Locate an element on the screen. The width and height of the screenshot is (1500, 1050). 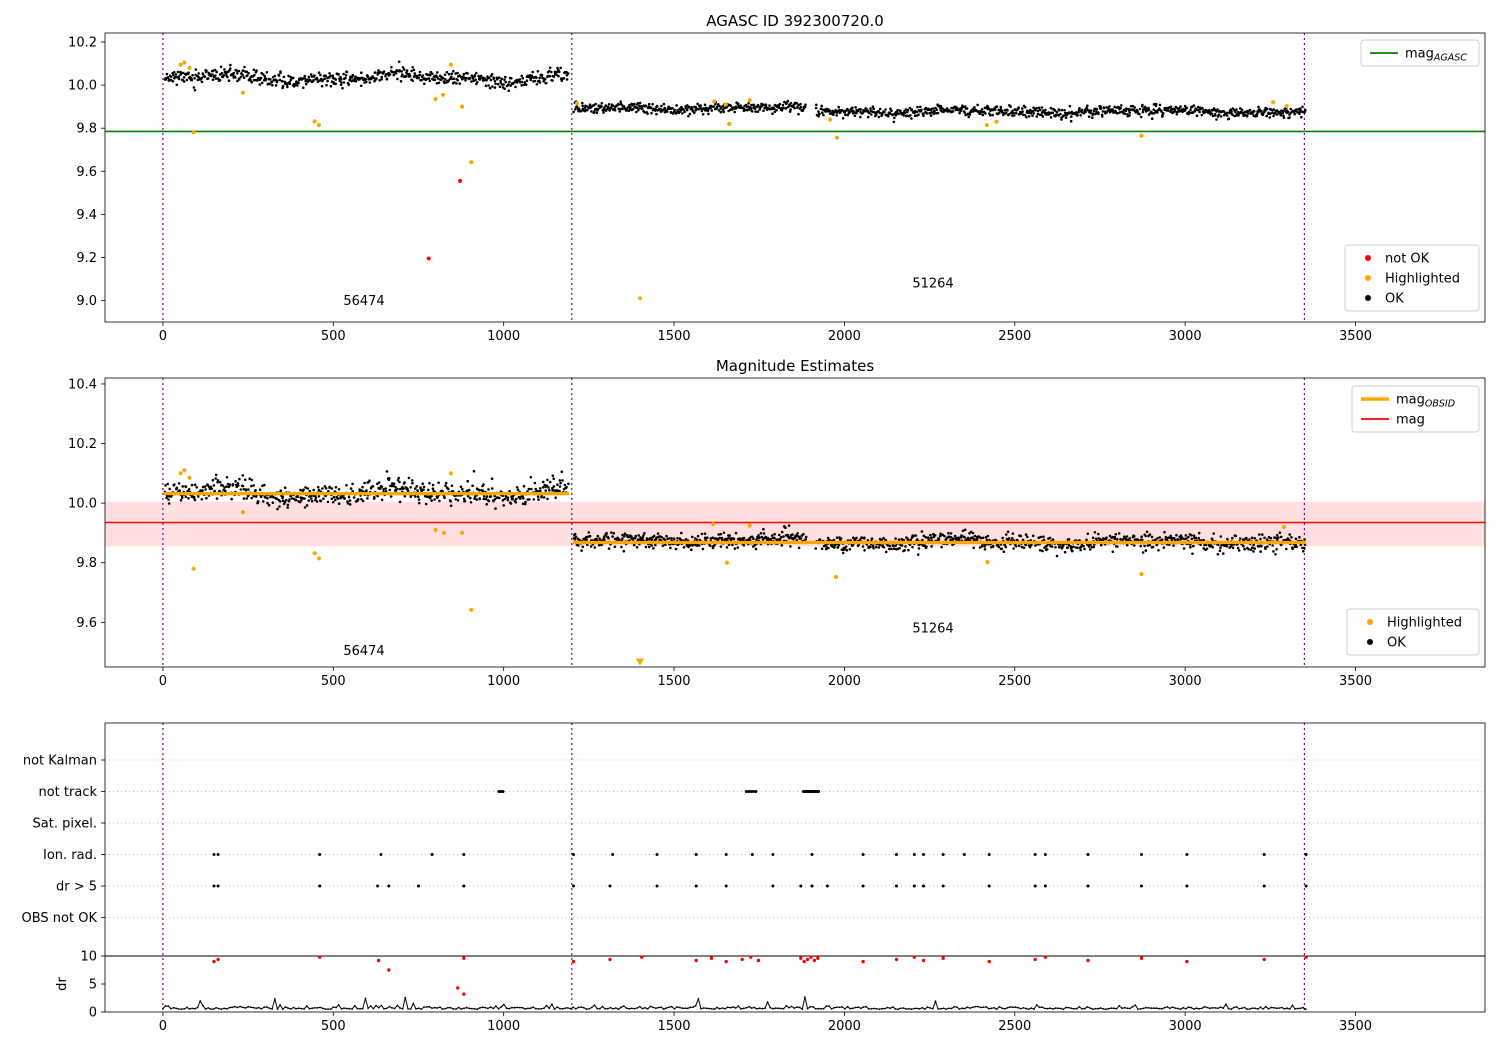
flag-category-label: Ion. rad. is located at coordinates (70, 855).